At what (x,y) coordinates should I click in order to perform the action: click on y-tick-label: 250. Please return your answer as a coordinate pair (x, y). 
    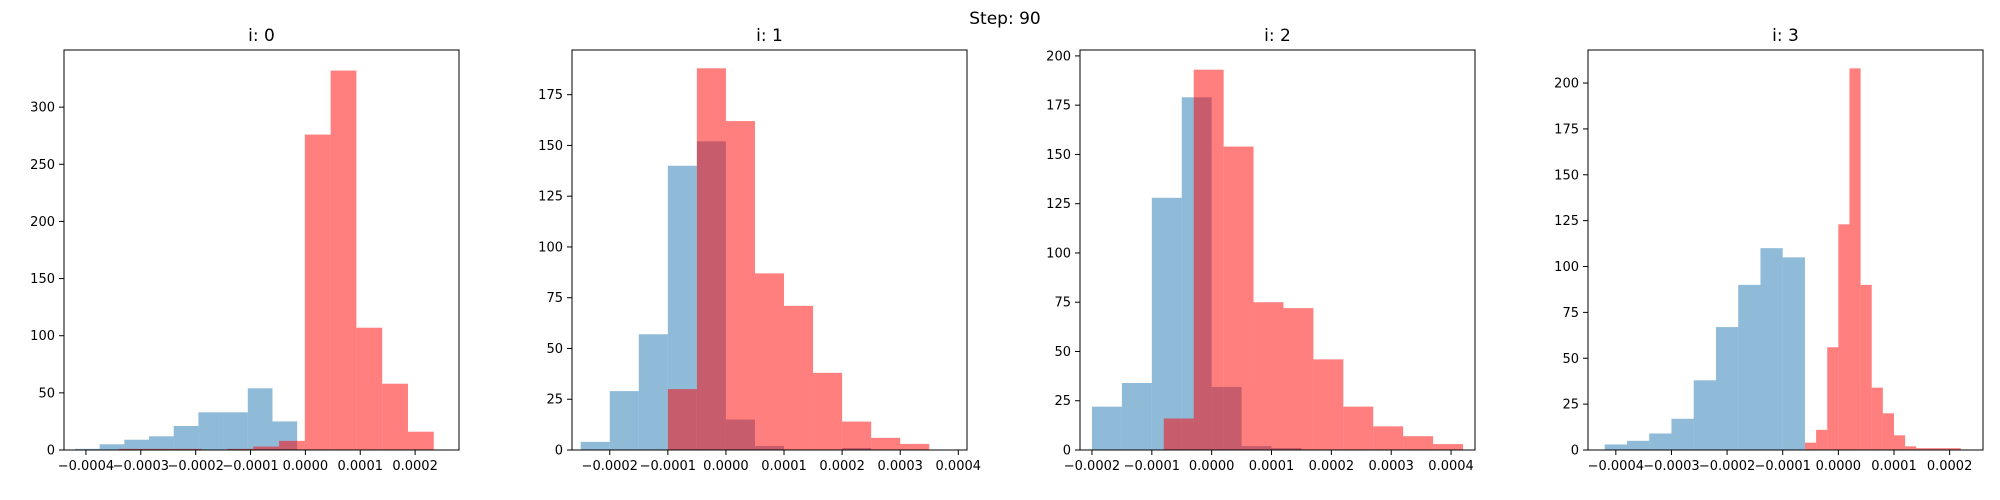
    Looking at the image, I should click on (42, 165).